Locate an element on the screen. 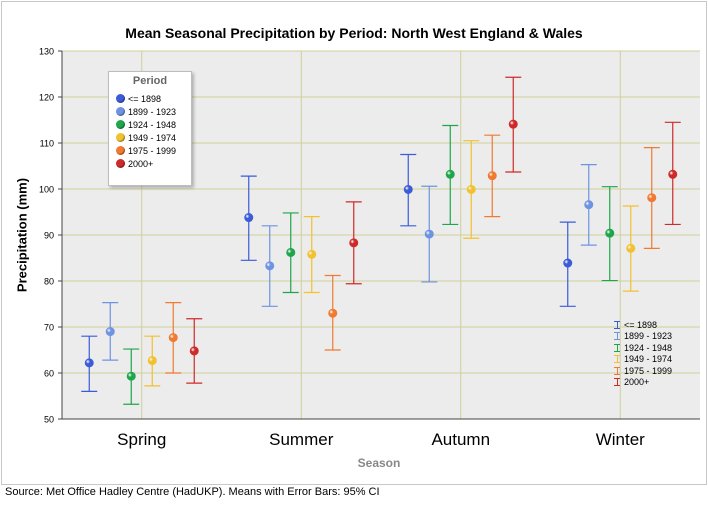 This screenshot has width=708, height=510. y-tick-label: 60 is located at coordinates (49, 374).